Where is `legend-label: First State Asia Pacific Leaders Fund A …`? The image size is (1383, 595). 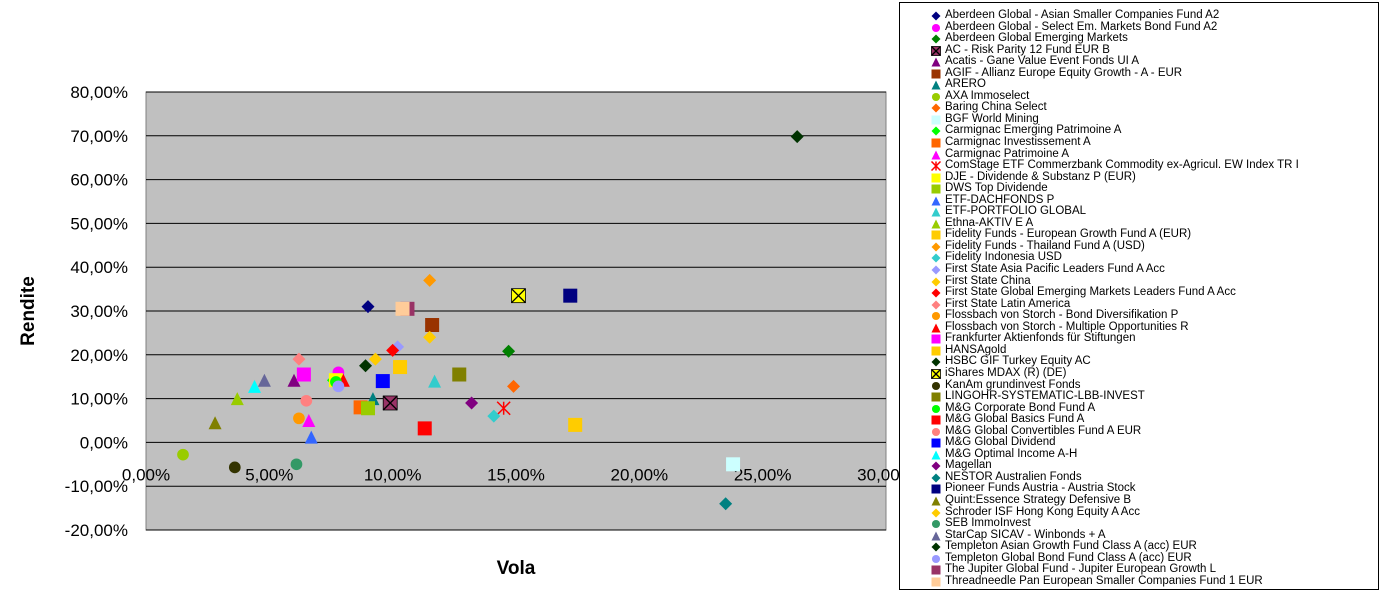 legend-label: First State Asia Pacific Leaders Fund A … is located at coordinates (1055, 269).